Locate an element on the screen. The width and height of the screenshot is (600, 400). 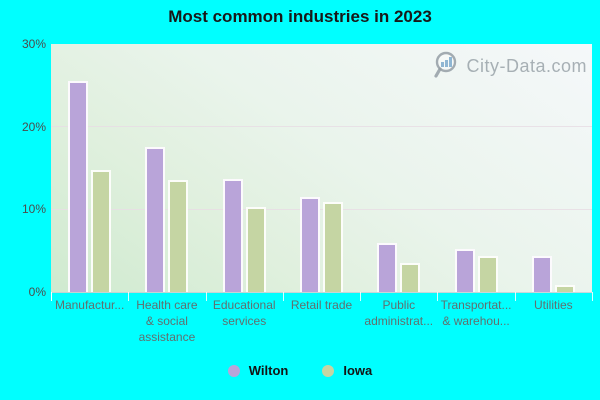
chart-title: Most common industries in 2023 is located at coordinates (300, 16).